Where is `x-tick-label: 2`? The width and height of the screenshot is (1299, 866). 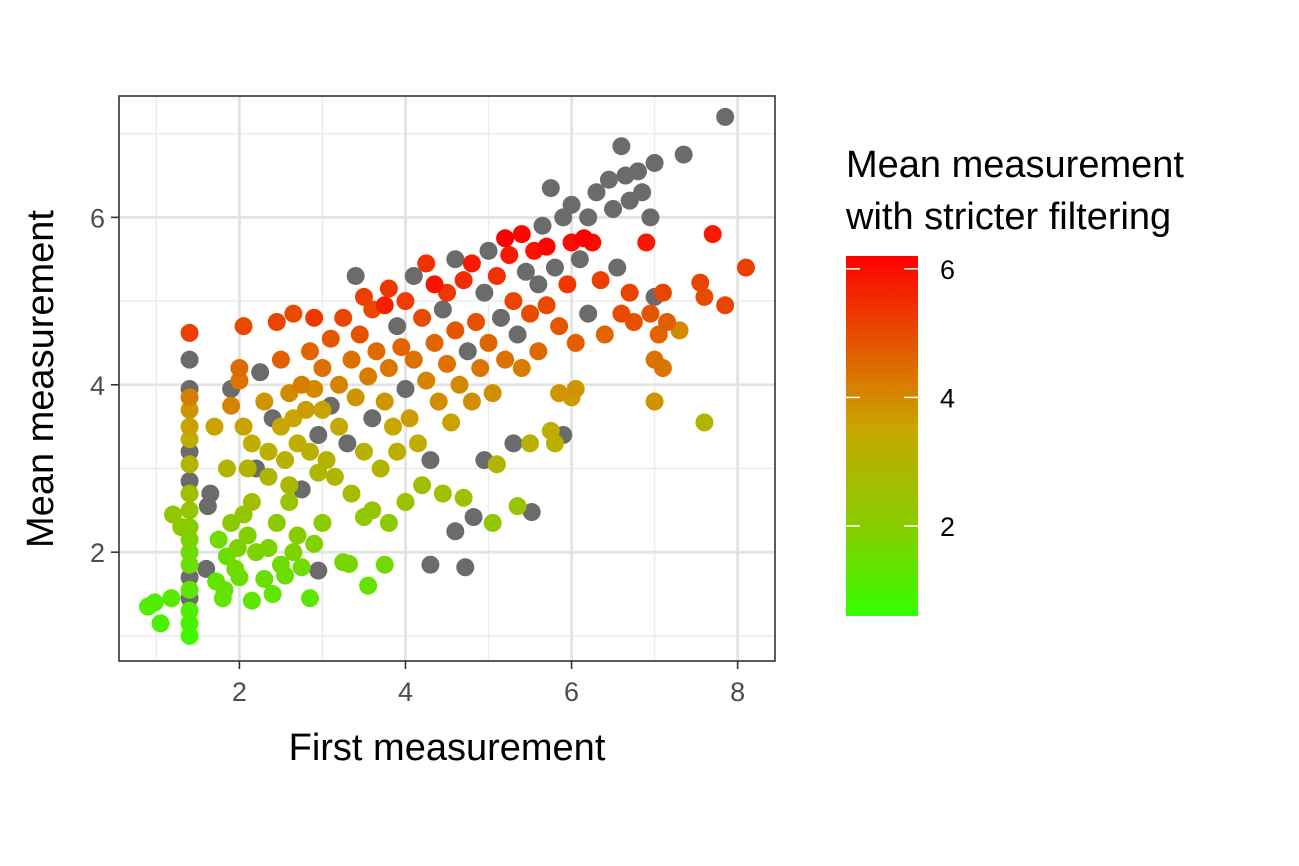 x-tick-label: 2 is located at coordinates (239, 692).